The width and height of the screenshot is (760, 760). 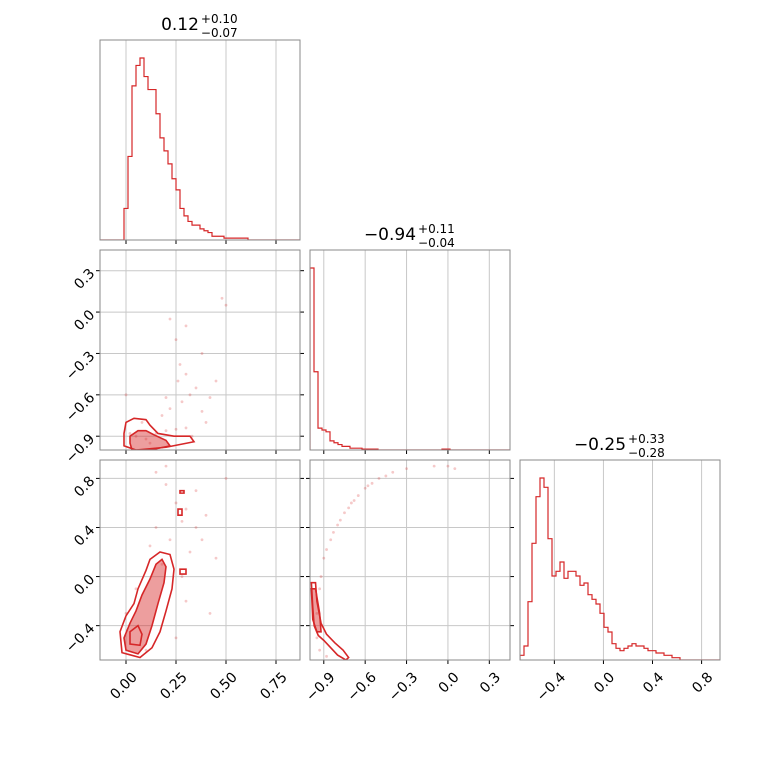 What do you see at coordinates (150, 440) in the screenshot?
I see `contour-fill` at bounding box center [150, 440].